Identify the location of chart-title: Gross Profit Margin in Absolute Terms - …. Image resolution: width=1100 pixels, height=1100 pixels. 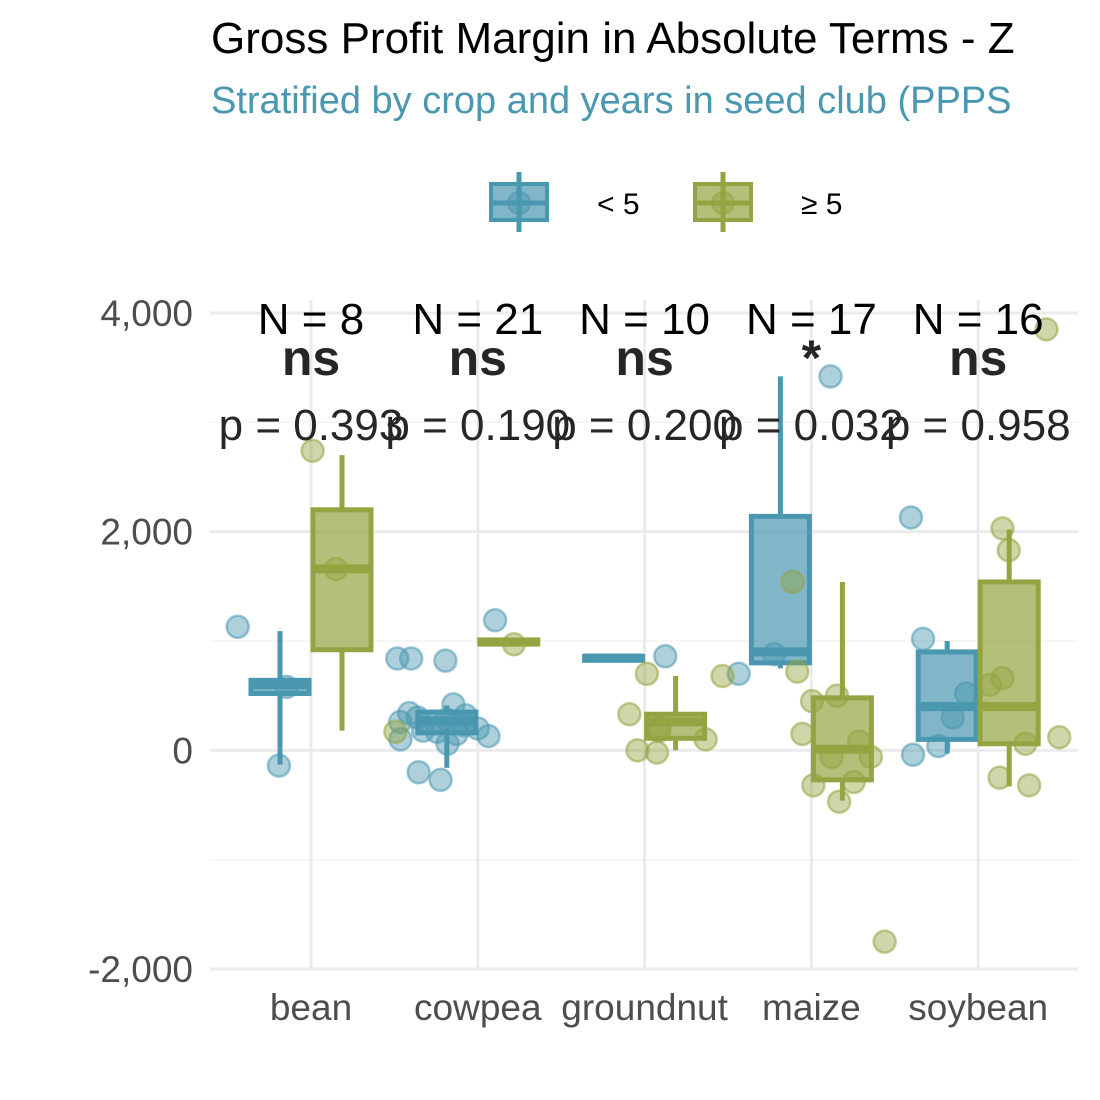
(613, 38).